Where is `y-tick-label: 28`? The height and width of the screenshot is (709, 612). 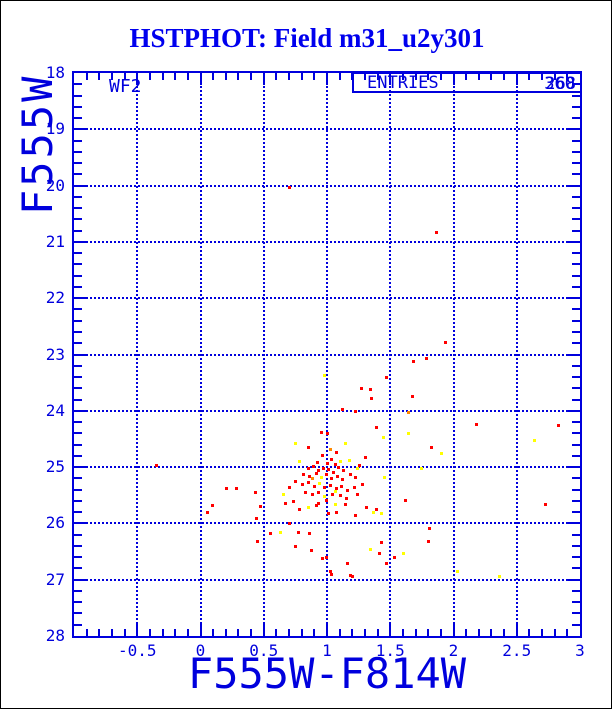
y-tick-label: 28 is located at coordinates (55, 635).